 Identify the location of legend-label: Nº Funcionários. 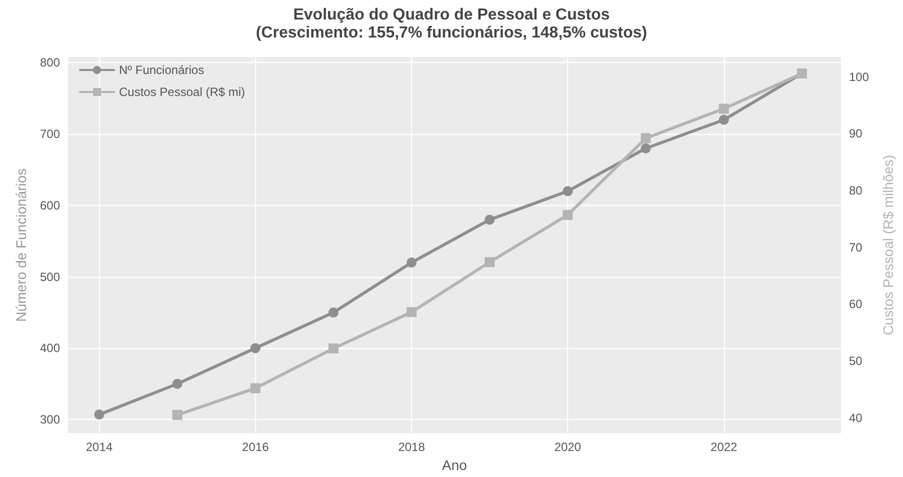
(161, 70).